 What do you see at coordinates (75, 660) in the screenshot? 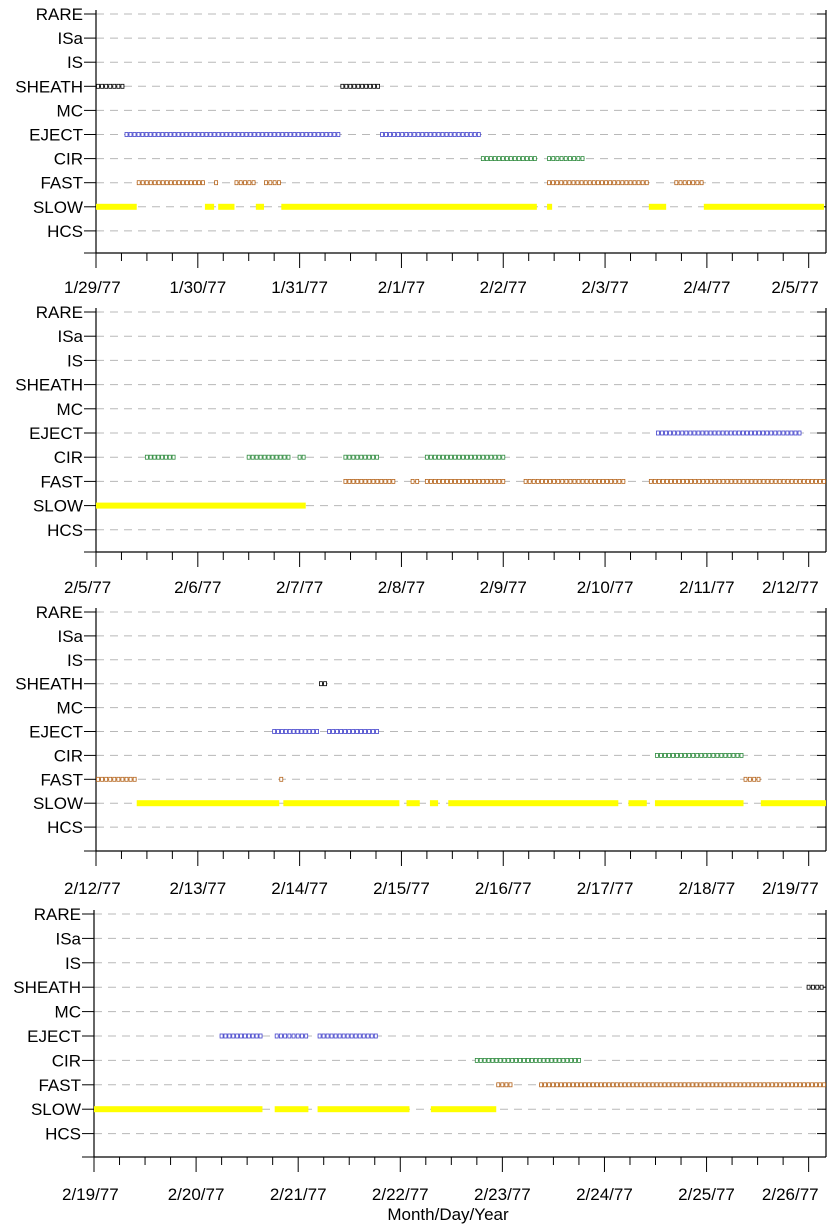
I see `category-label: IS` at bounding box center [75, 660].